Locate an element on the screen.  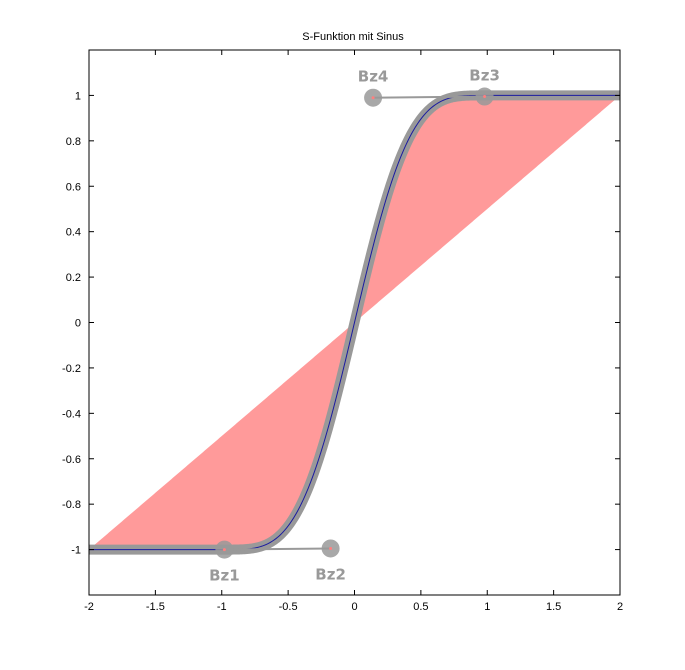
x-tick-label: 2 is located at coordinates (620, 607).